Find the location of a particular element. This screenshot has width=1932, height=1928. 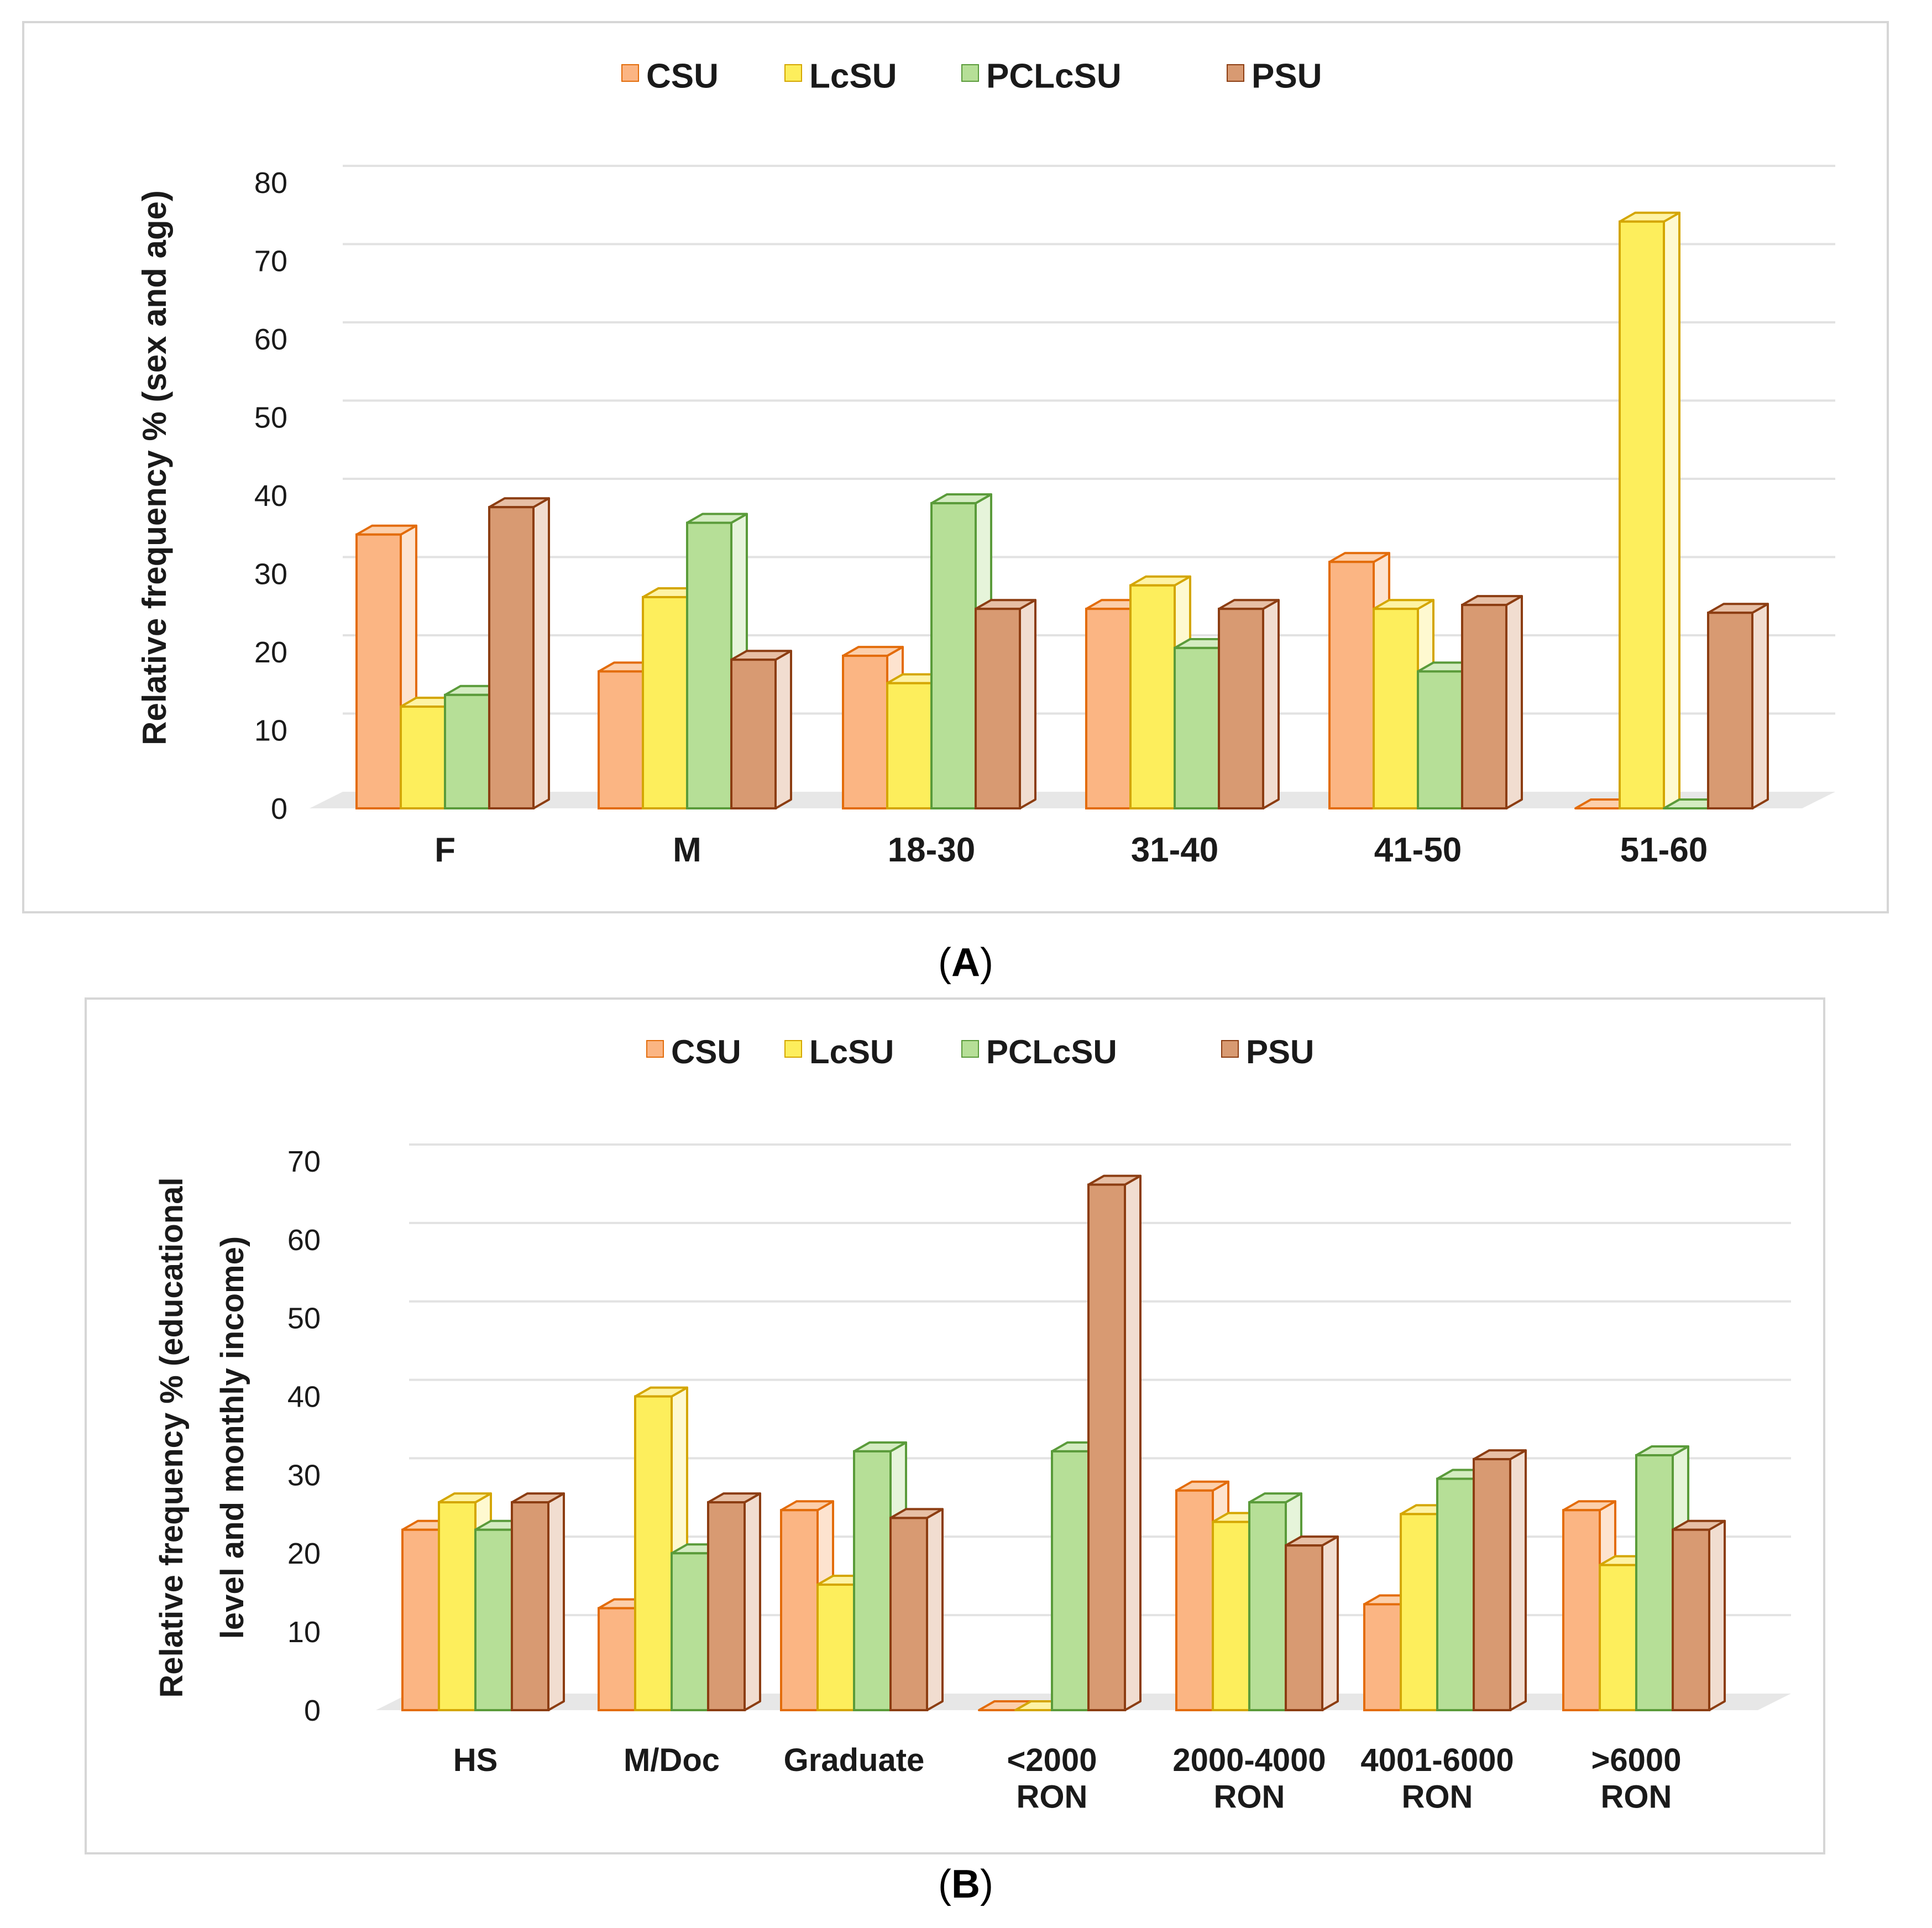

x-category-label: 4001-6000 is located at coordinates (1437, 1760).